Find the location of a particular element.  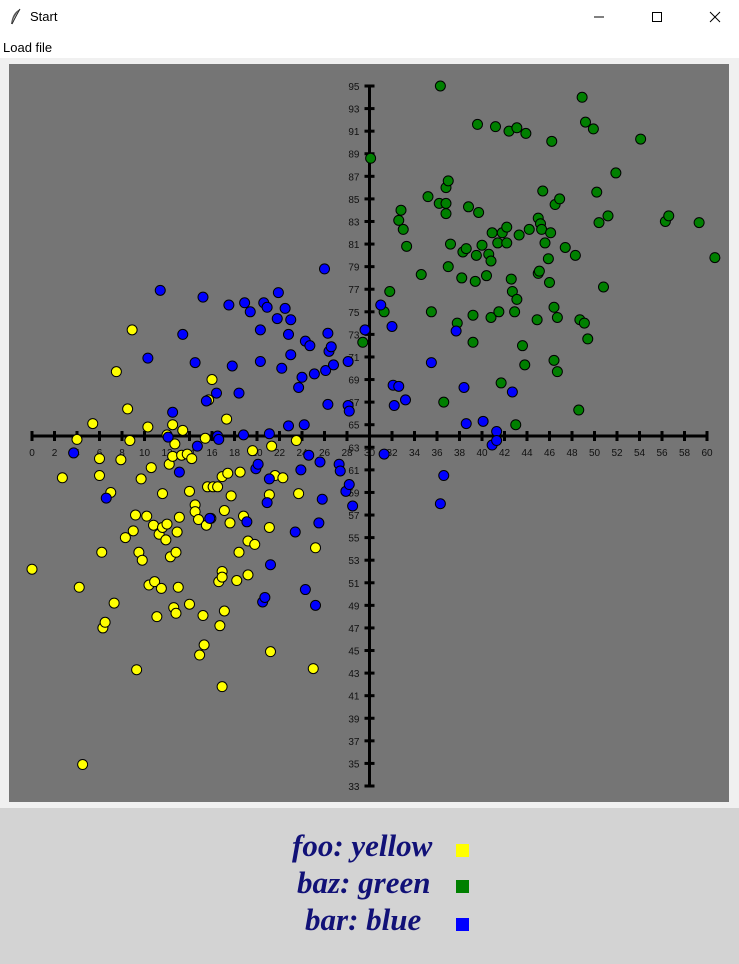

x-tick-label: 28 is located at coordinates (347, 453).